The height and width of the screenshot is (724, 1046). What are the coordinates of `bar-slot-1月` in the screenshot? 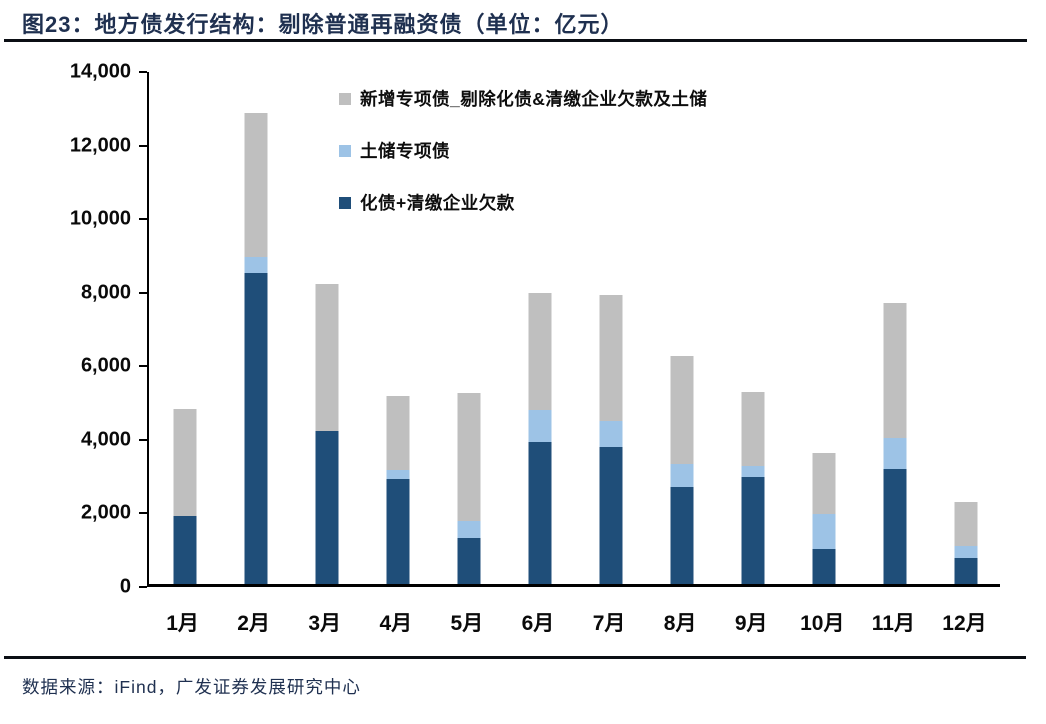 It's located at (184, 328).